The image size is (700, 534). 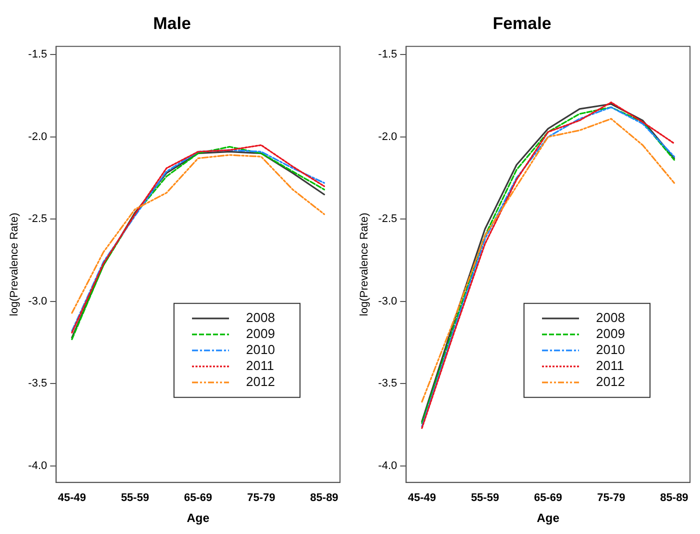 What do you see at coordinates (522, 23) in the screenshot?
I see `chart-title: Female` at bounding box center [522, 23].